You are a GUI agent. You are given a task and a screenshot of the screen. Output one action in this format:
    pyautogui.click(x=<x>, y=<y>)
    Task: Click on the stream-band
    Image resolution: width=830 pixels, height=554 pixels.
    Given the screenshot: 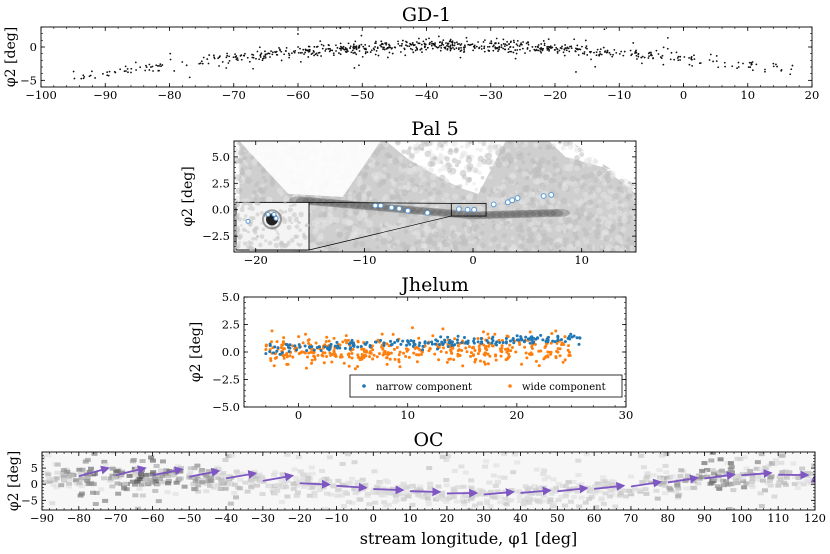 What is the action you would take?
    pyautogui.click(x=359, y=205)
    